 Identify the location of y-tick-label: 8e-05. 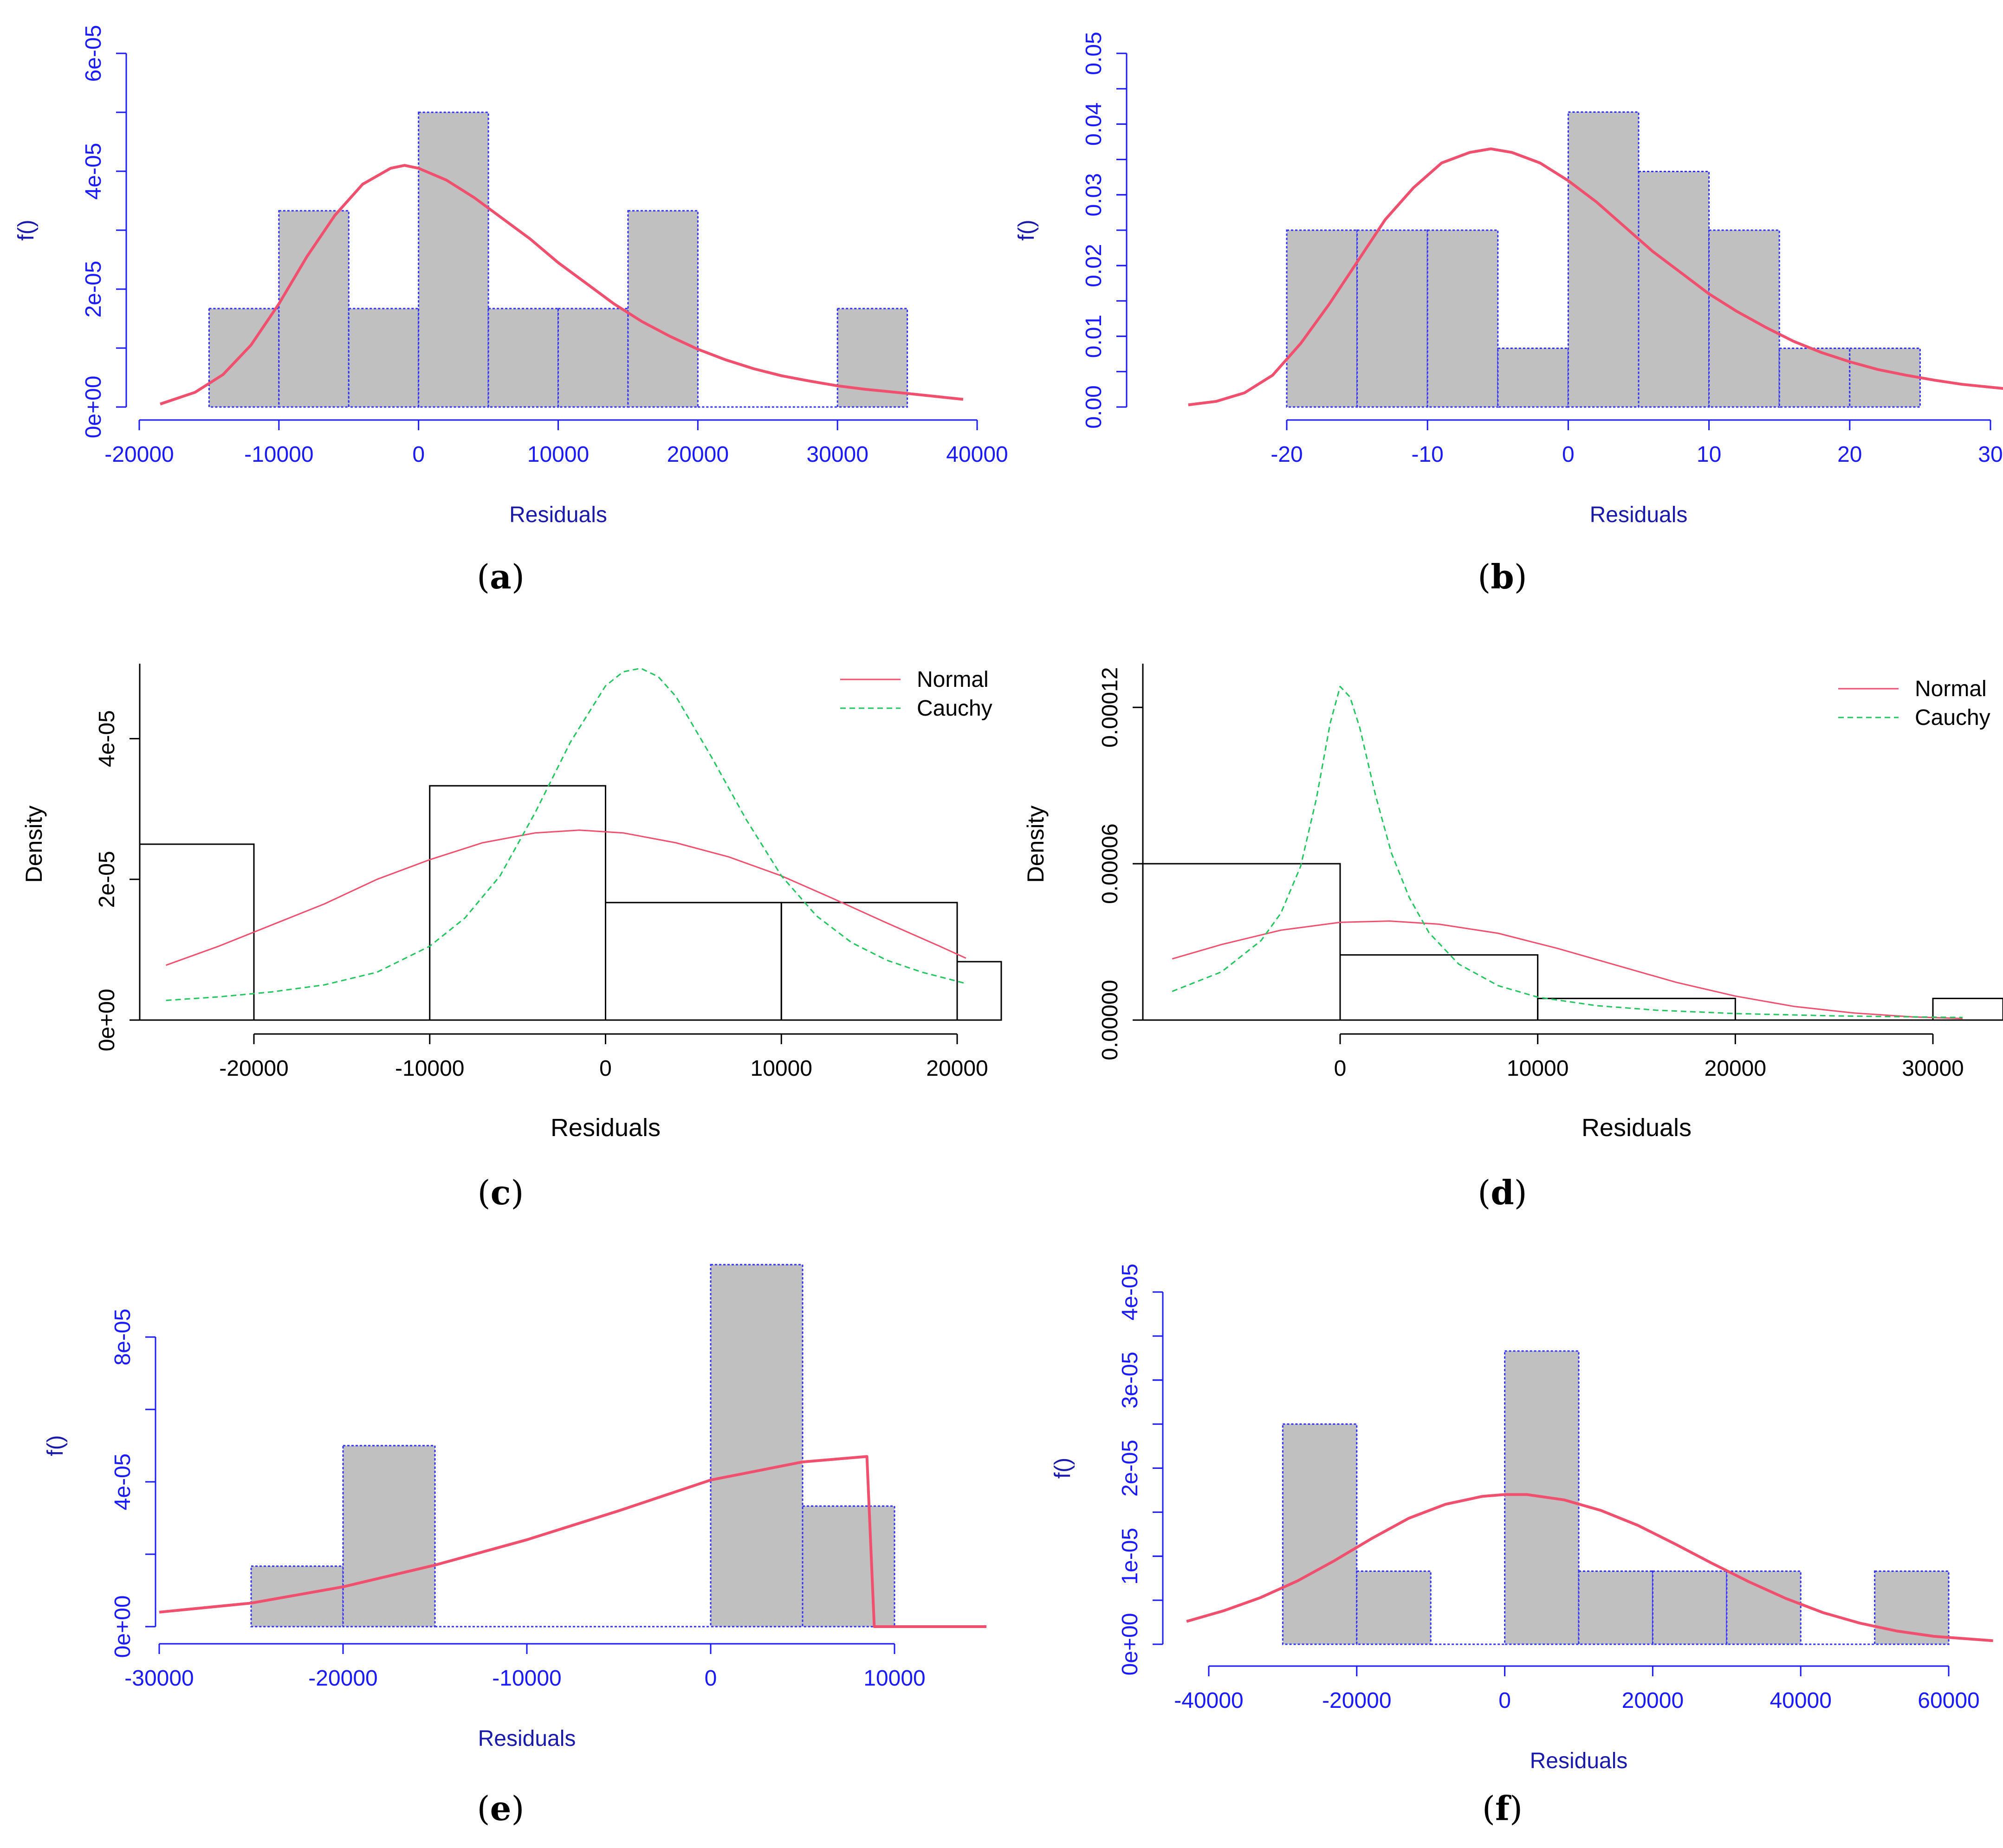
(122, 1337).